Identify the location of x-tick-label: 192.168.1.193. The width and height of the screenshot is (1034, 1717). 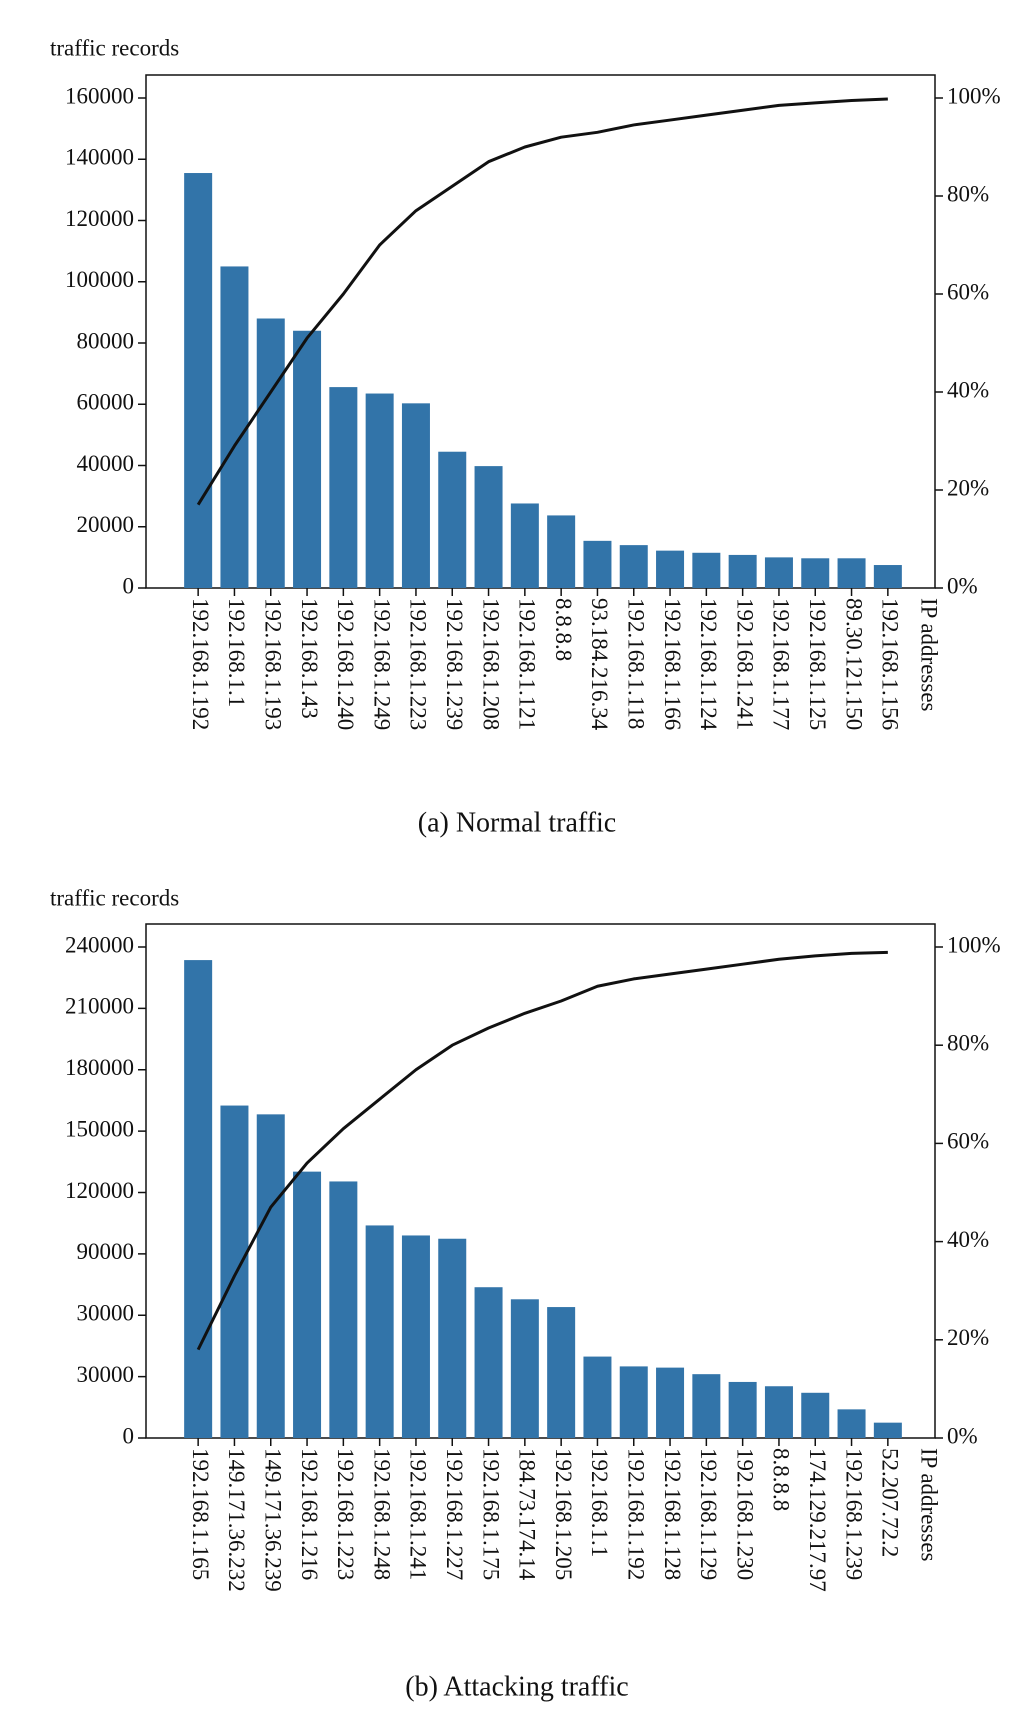
(272, 664).